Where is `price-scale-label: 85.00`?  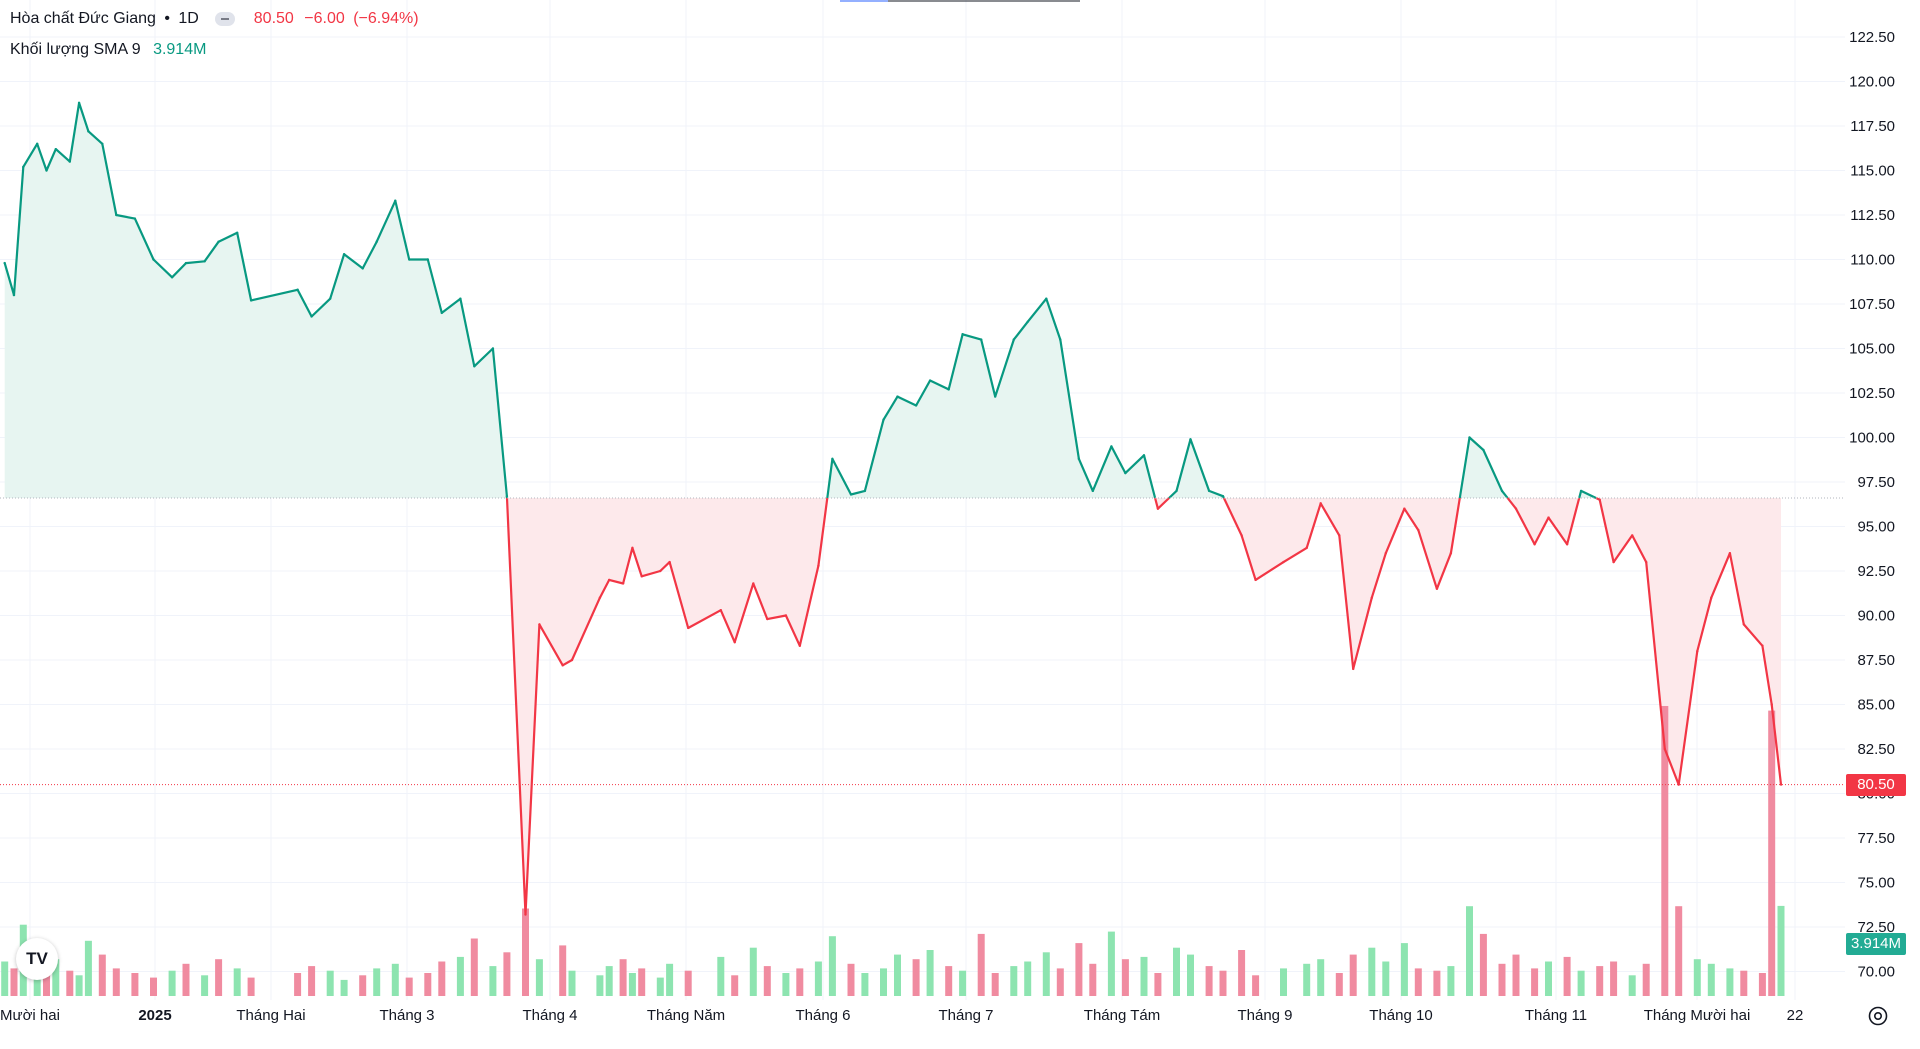 price-scale-label: 85.00 is located at coordinates (1876, 705).